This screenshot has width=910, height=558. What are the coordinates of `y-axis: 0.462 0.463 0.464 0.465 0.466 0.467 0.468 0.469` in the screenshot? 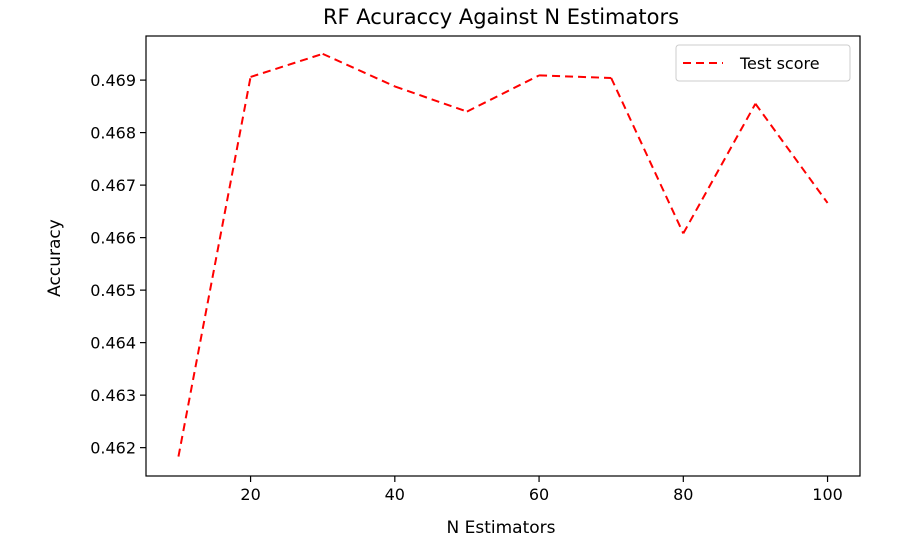 It's located at (118, 264).